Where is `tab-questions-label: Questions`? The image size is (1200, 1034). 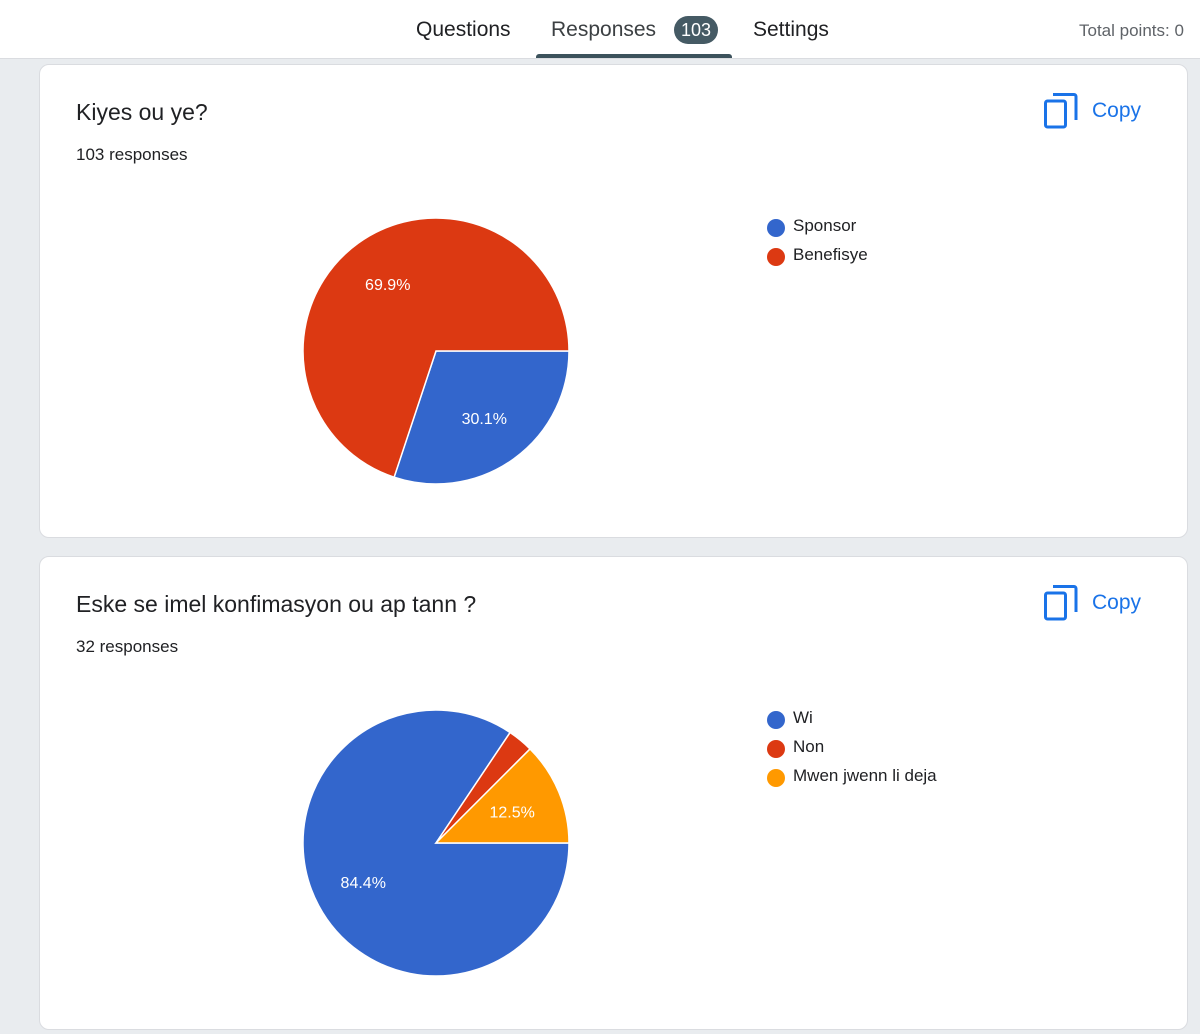
tab-questions-label: Questions is located at coordinates (463, 29).